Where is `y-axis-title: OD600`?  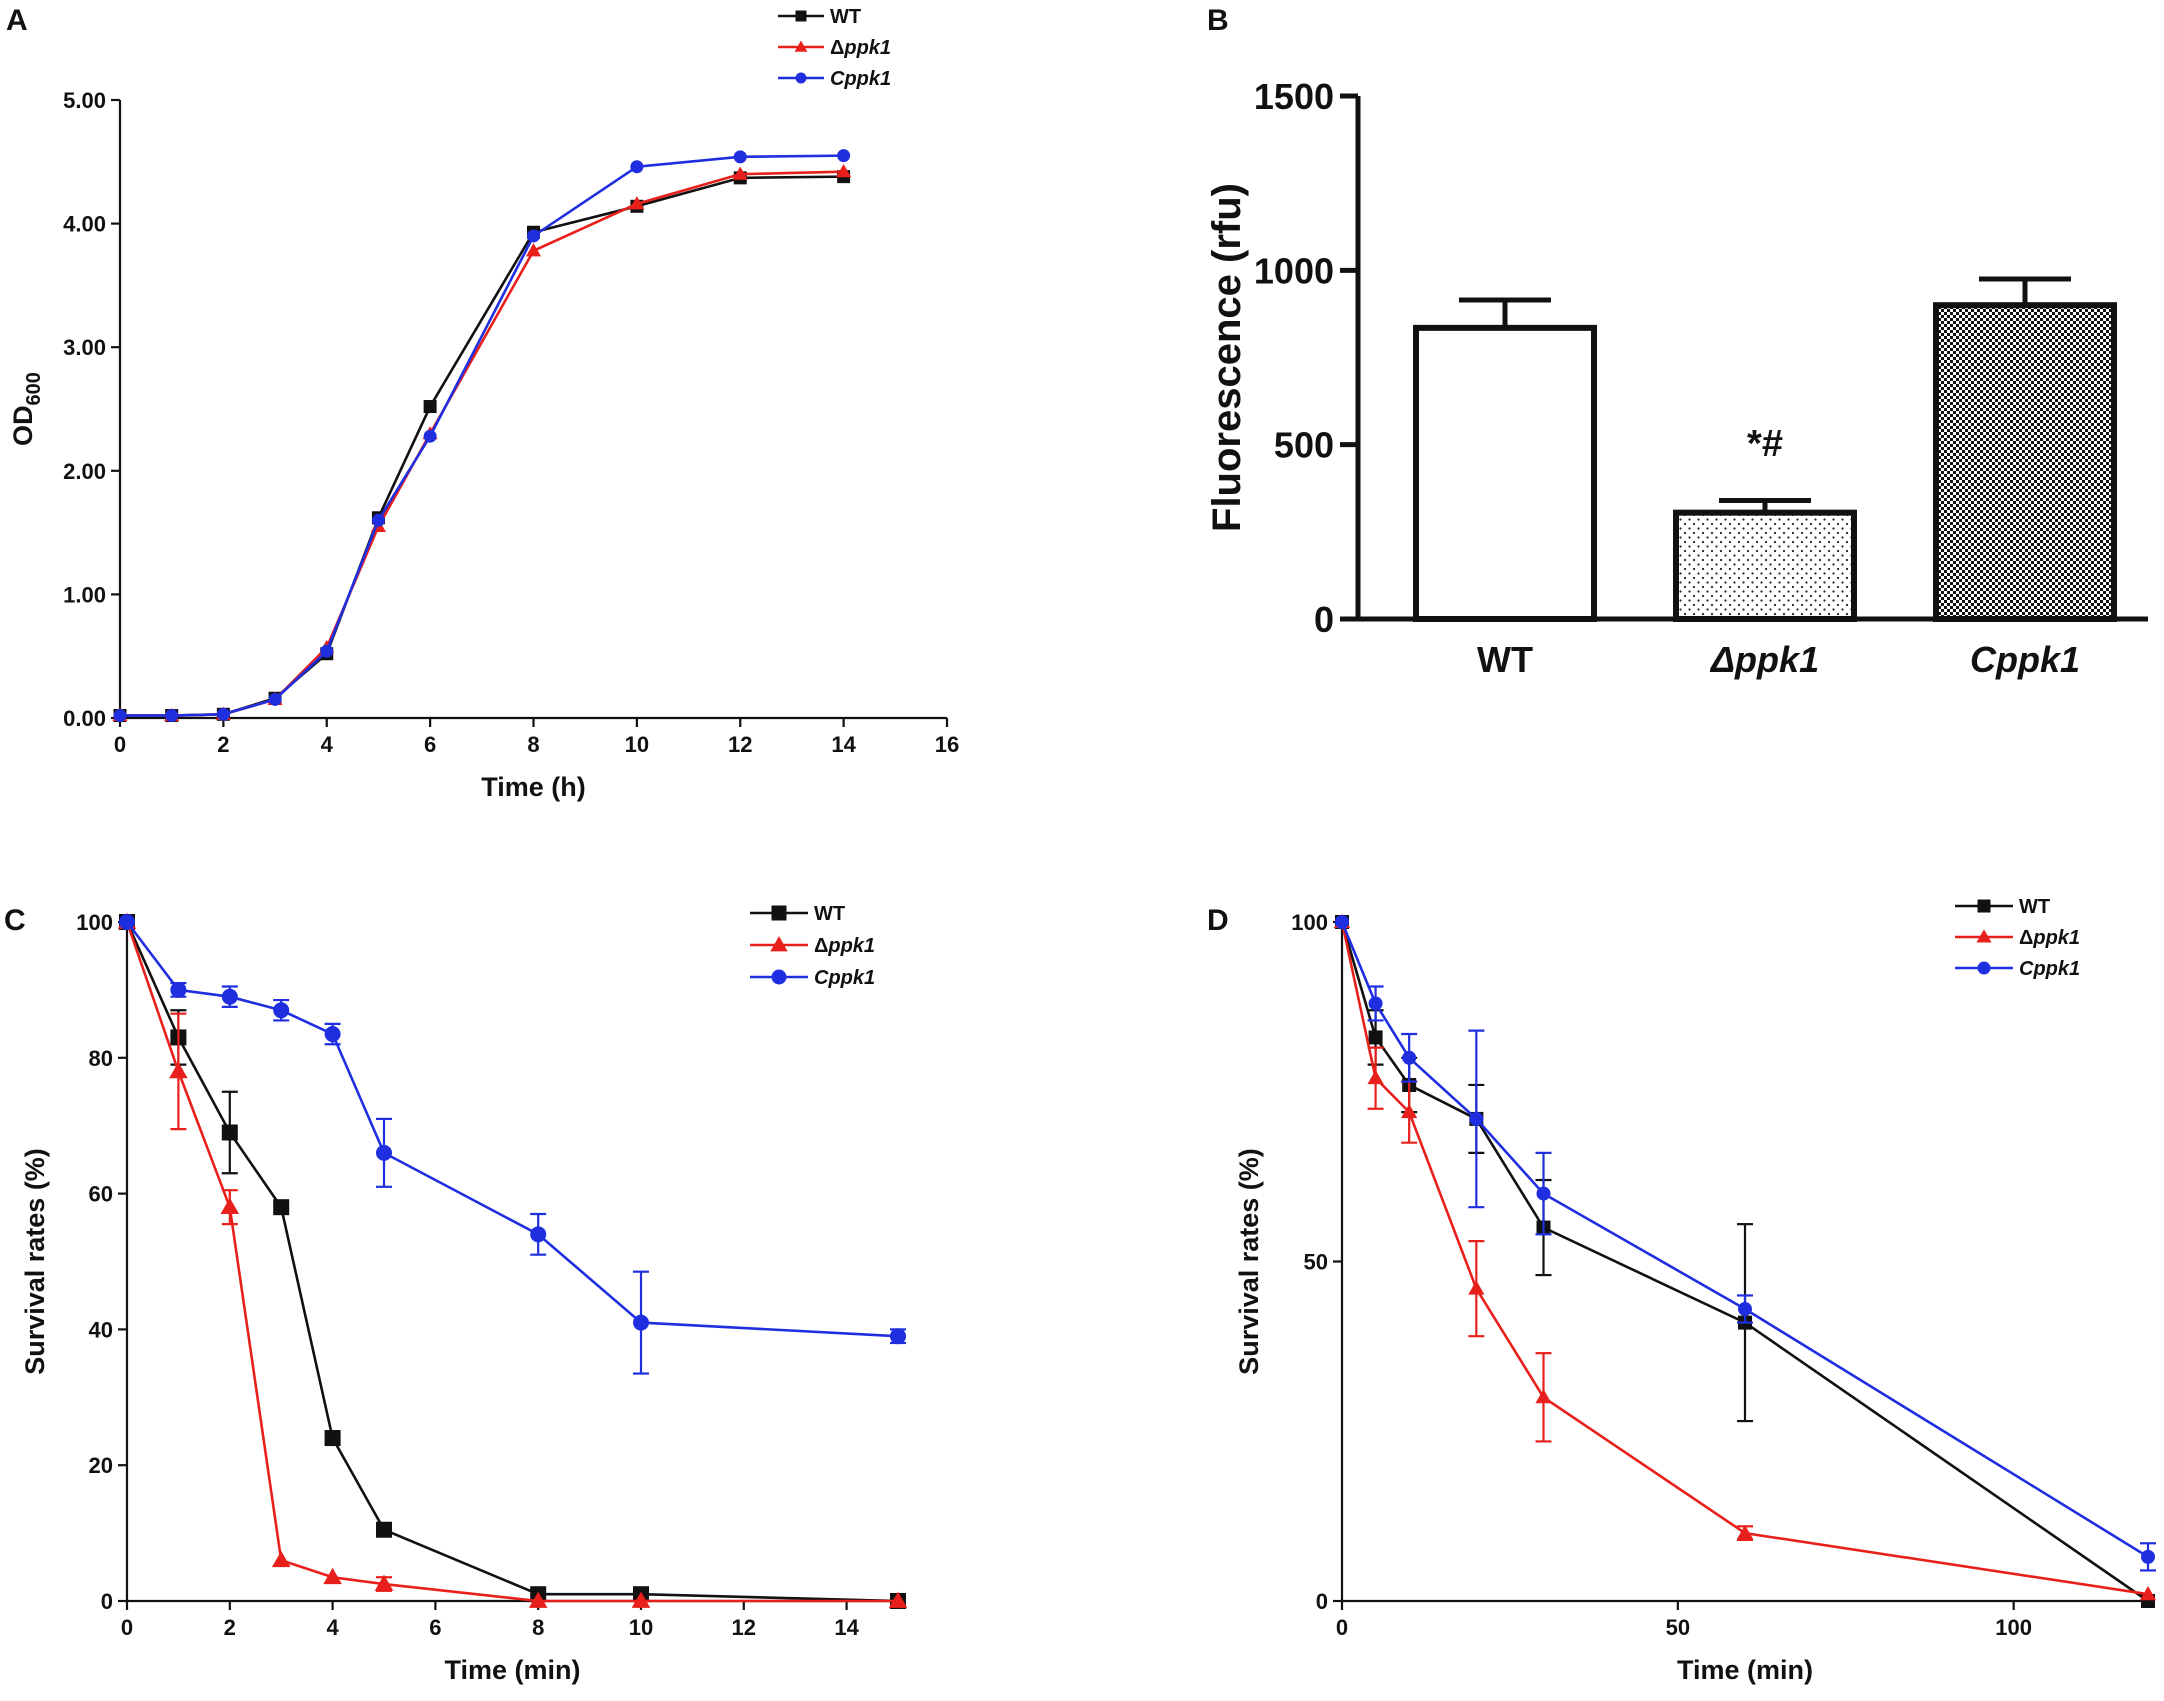
y-axis-title: OD600 is located at coordinates (26, 409).